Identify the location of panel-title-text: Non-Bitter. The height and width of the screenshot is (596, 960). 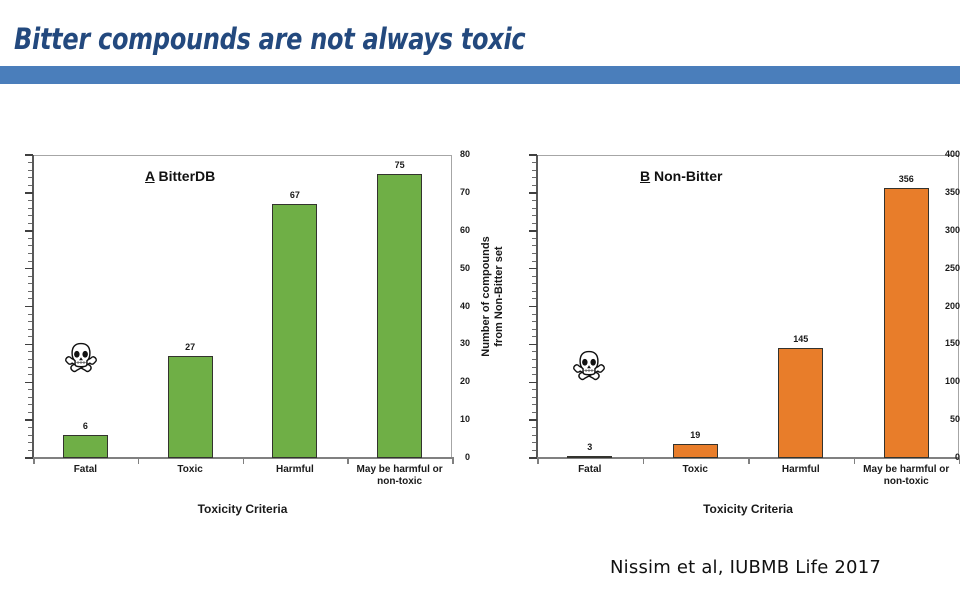
(686, 176).